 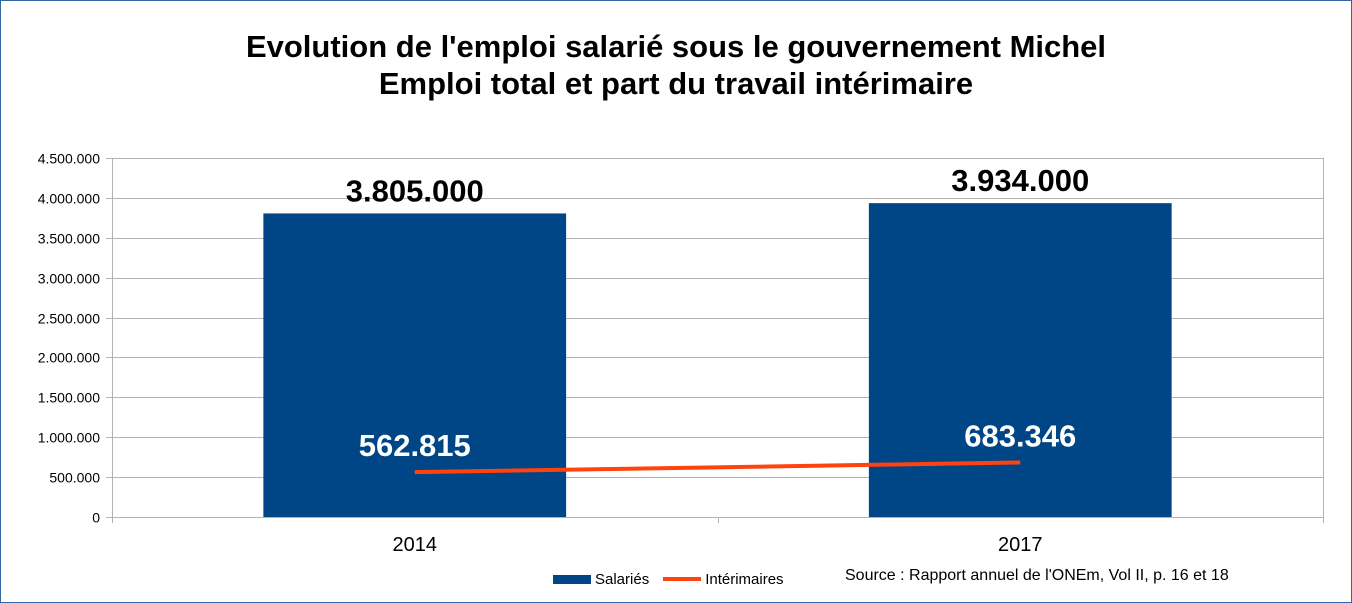 What do you see at coordinates (69, 398) in the screenshot?
I see `y-tick-label: 1.500.000` at bounding box center [69, 398].